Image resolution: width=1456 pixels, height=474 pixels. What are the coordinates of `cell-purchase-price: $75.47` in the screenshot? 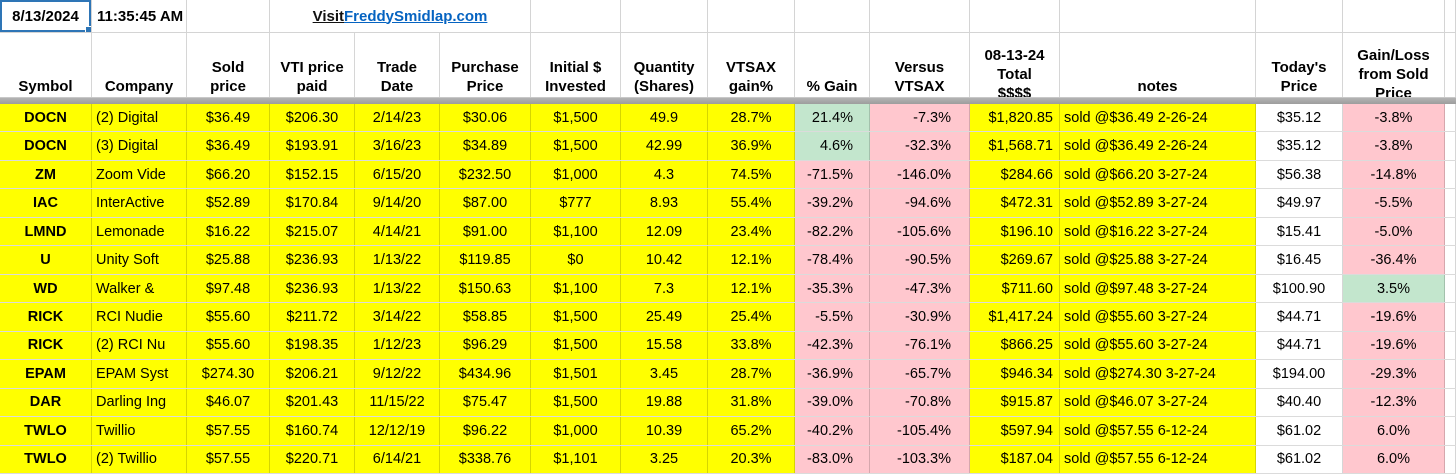 It's located at (485, 402).